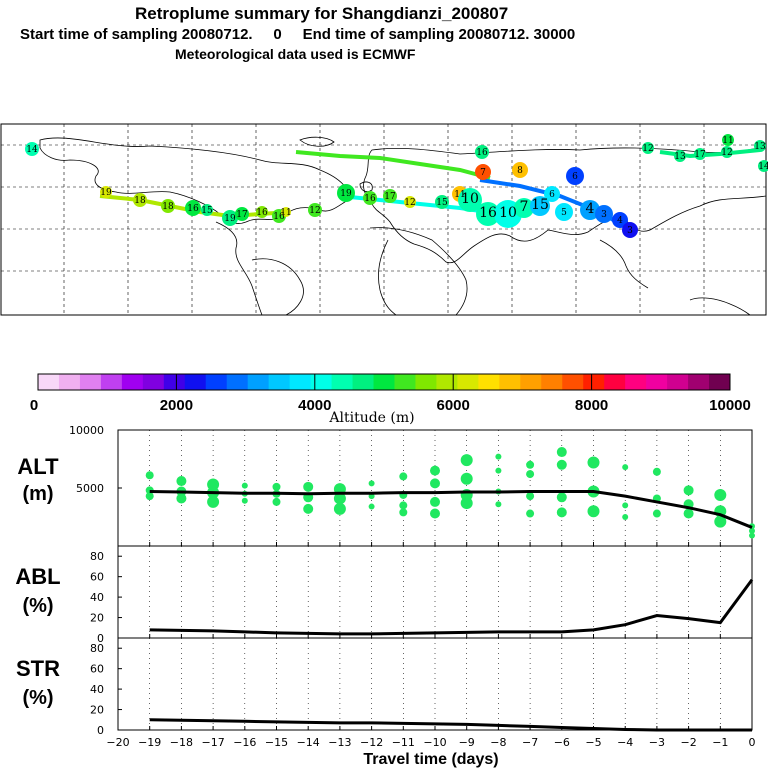  I want to click on x-tick-label: −3, so click(657, 742).